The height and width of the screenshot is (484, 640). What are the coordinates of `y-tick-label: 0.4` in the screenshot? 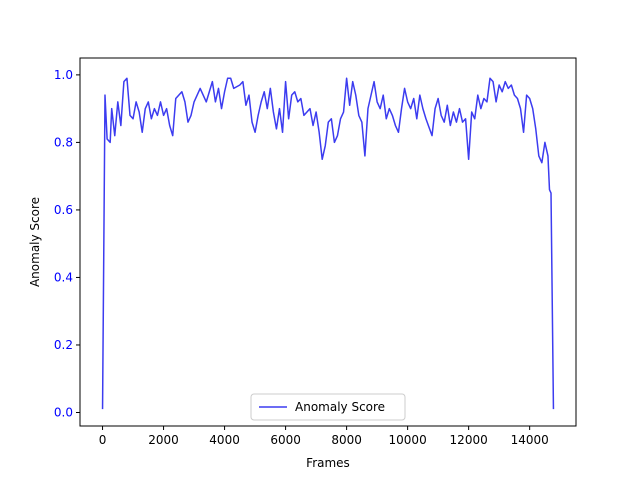 It's located at (63, 277).